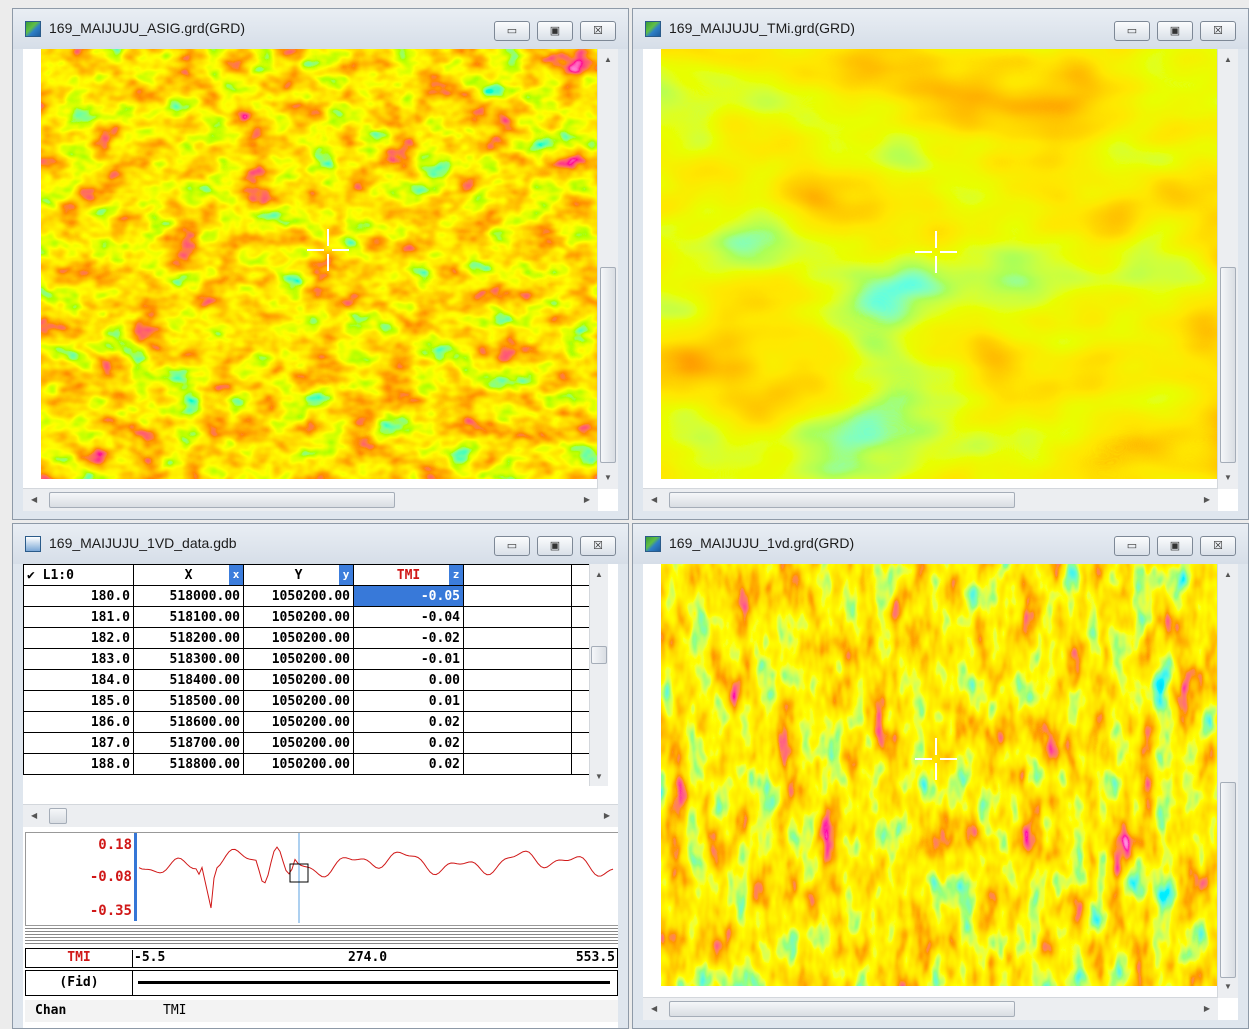 This screenshot has width=1249, height=1029. What do you see at coordinates (374, 982) in the screenshot?
I see `fid-range-bar` at bounding box center [374, 982].